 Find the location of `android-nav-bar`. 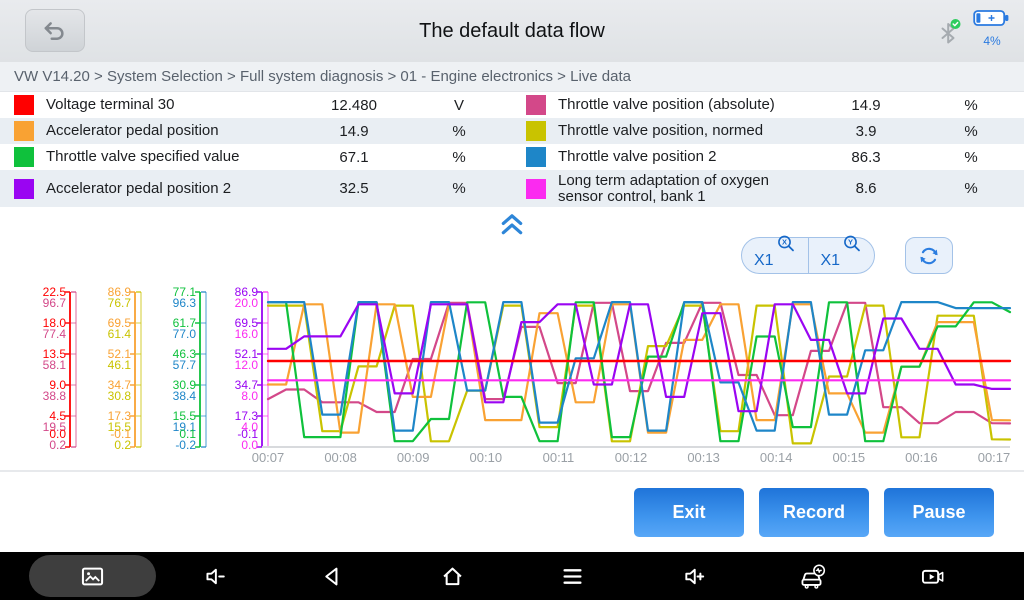

android-nav-bar is located at coordinates (512, 576).